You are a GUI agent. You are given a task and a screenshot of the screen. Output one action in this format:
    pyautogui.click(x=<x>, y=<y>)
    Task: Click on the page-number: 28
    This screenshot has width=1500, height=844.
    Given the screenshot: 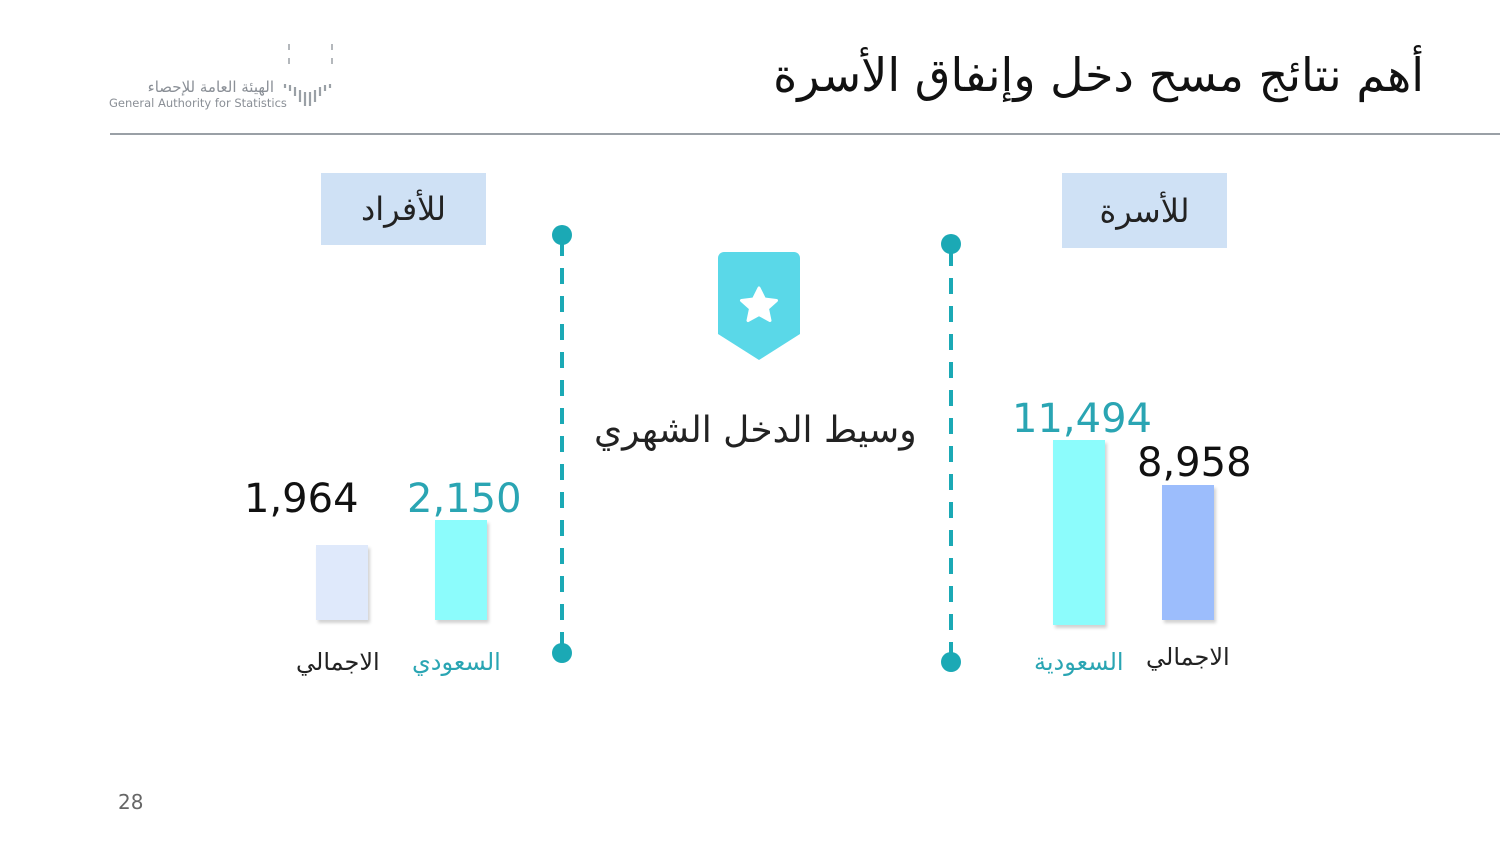 What is the action you would take?
    pyautogui.click(x=131, y=802)
    